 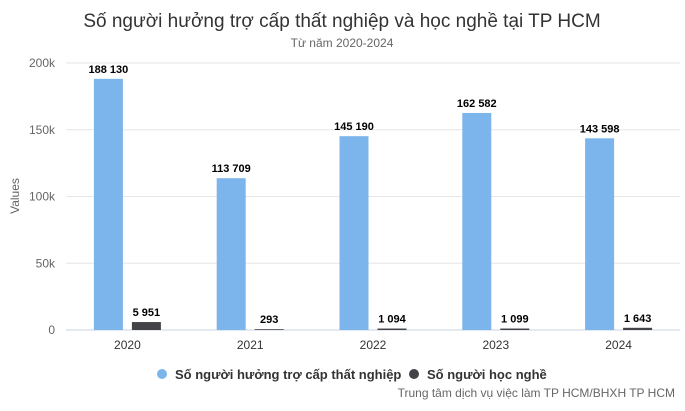 What do you see at coordinates (147, 313) in the screenshot?
I see `data-label: 5 951` at bounding box center [147, 313].